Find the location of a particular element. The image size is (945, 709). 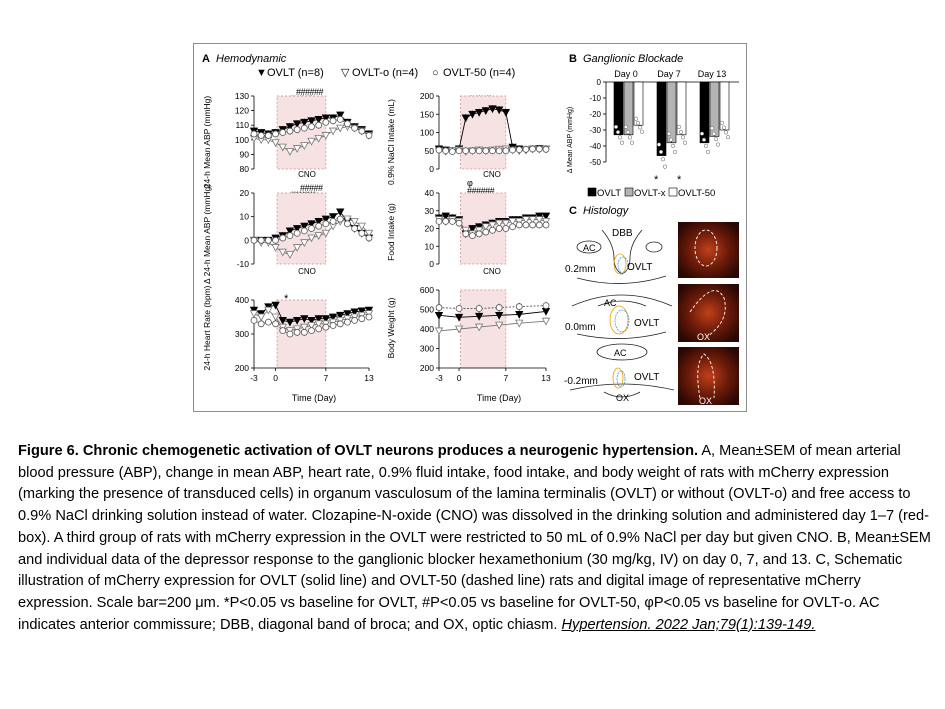

label-level-1: 0.2mm is located at coordinates (580, 269).